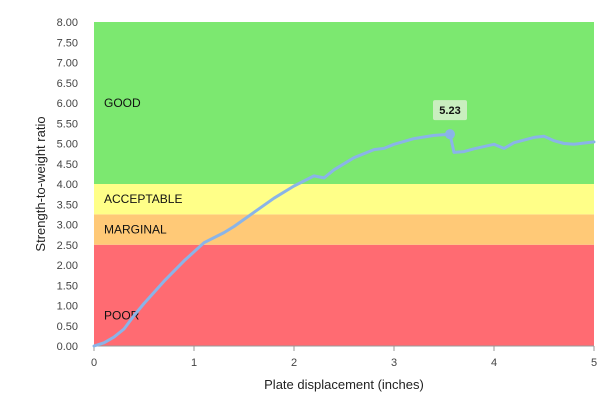  Describe the element at coordinates (67, 205) in the screenshot. I see `y-tick-label: 3.50` at that location.